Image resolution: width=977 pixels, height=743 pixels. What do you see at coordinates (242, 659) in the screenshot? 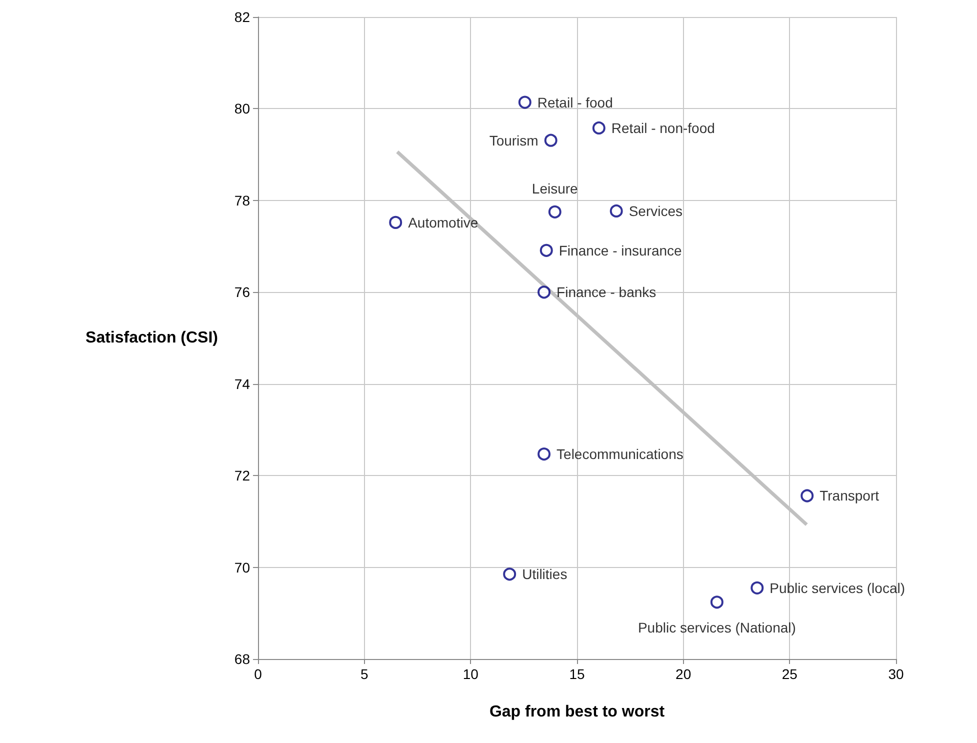
I see `y-tick-label: 68` at bounding box center [242, 659].